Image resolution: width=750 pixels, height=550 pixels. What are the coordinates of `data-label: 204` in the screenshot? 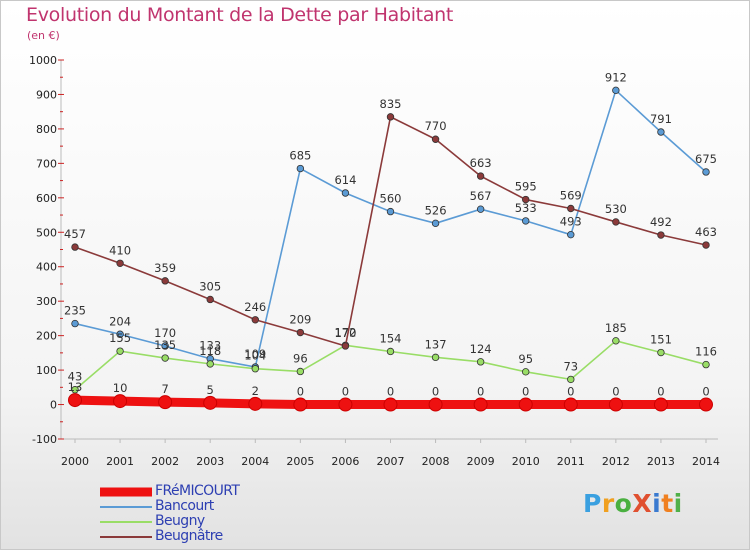 It's located at (120, 321).